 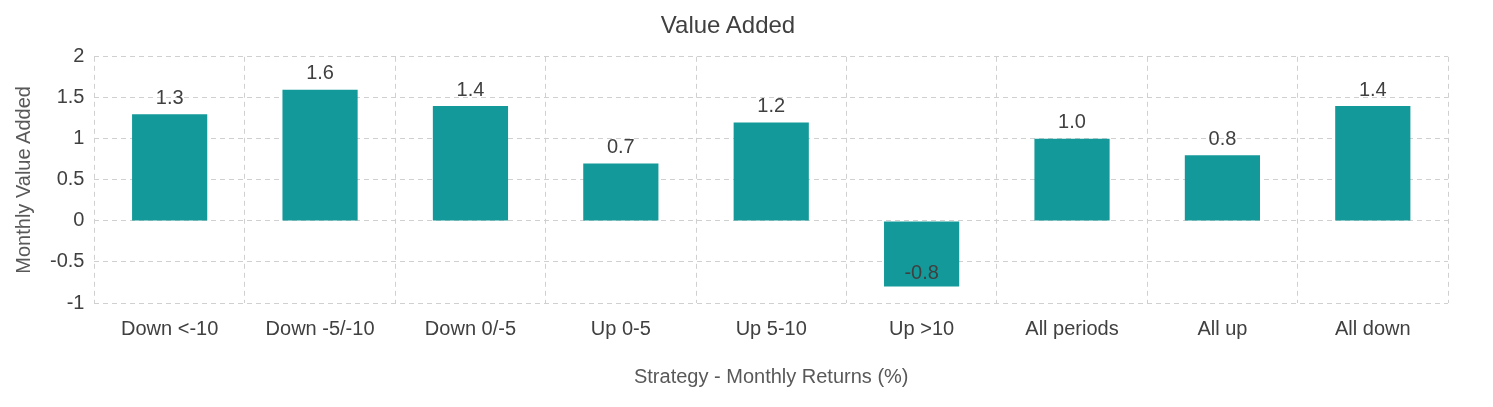 What do you see at coordinates (771, 375) in the screenshot?
I see `x-axis-title: Strategy - Monthly Returns (%)` at bounding box center [771, 375].